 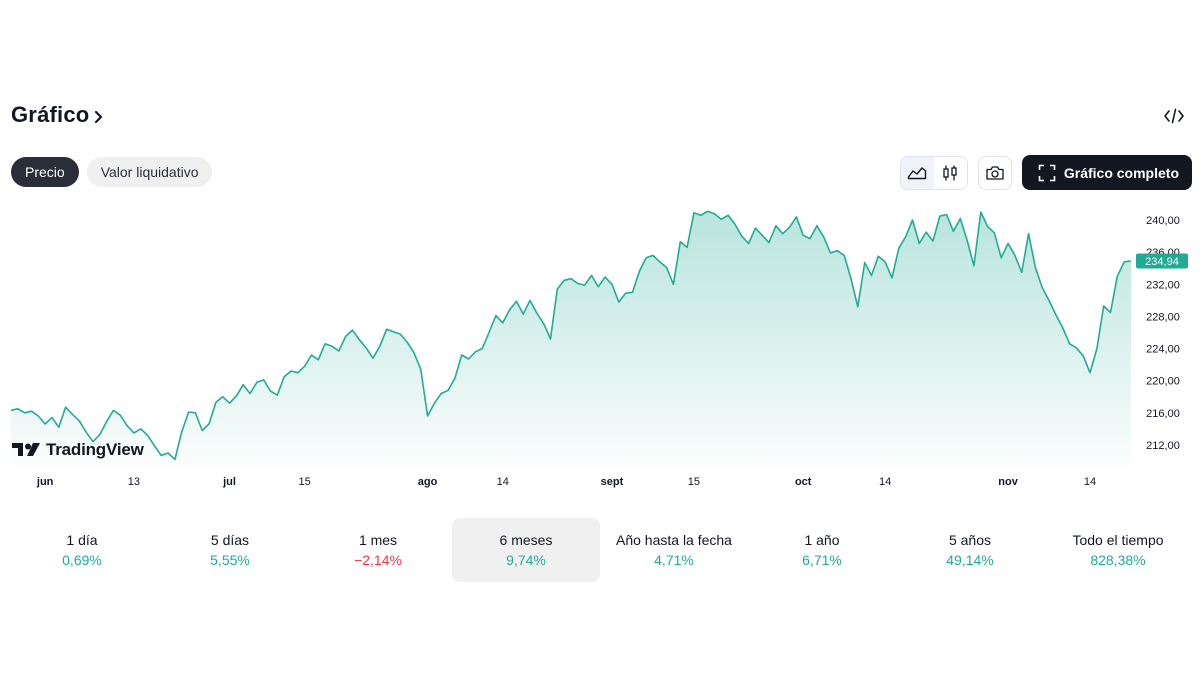 What do you see at coordinates (822, 540) in the screenshot?
I see `period-label: 1 año` at bounding box center [822, 540].